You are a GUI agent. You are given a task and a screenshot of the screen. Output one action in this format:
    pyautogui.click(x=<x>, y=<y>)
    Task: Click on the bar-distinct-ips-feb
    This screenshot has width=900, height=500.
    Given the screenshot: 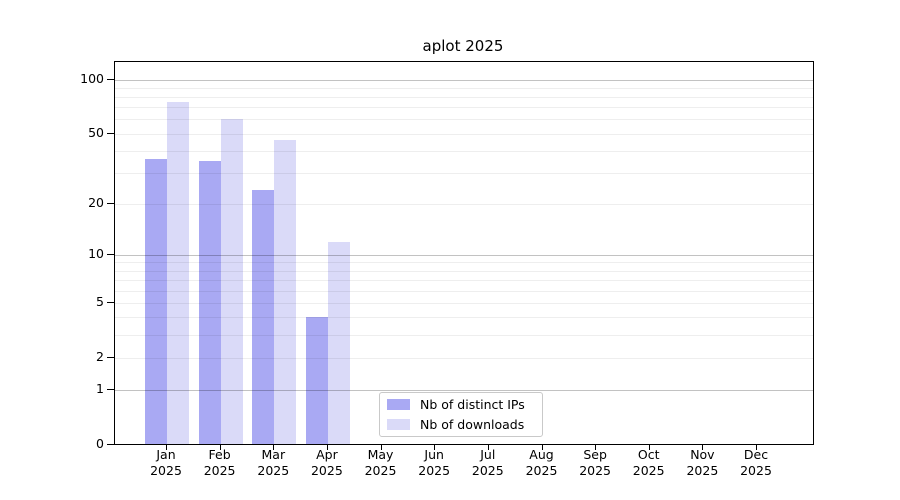 What is the action you would take?
    pyautogui.click(x=209, y=302)
    